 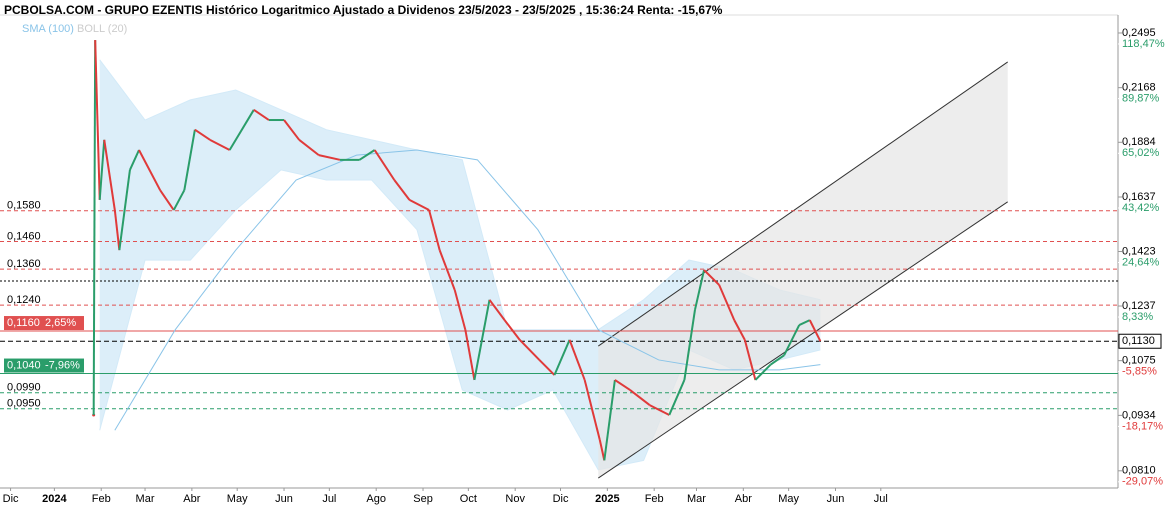 What do you see at coordinates (24, 404) in the screenshot?
I see `level-label: 0,0950` at bounding box center [24, 404].